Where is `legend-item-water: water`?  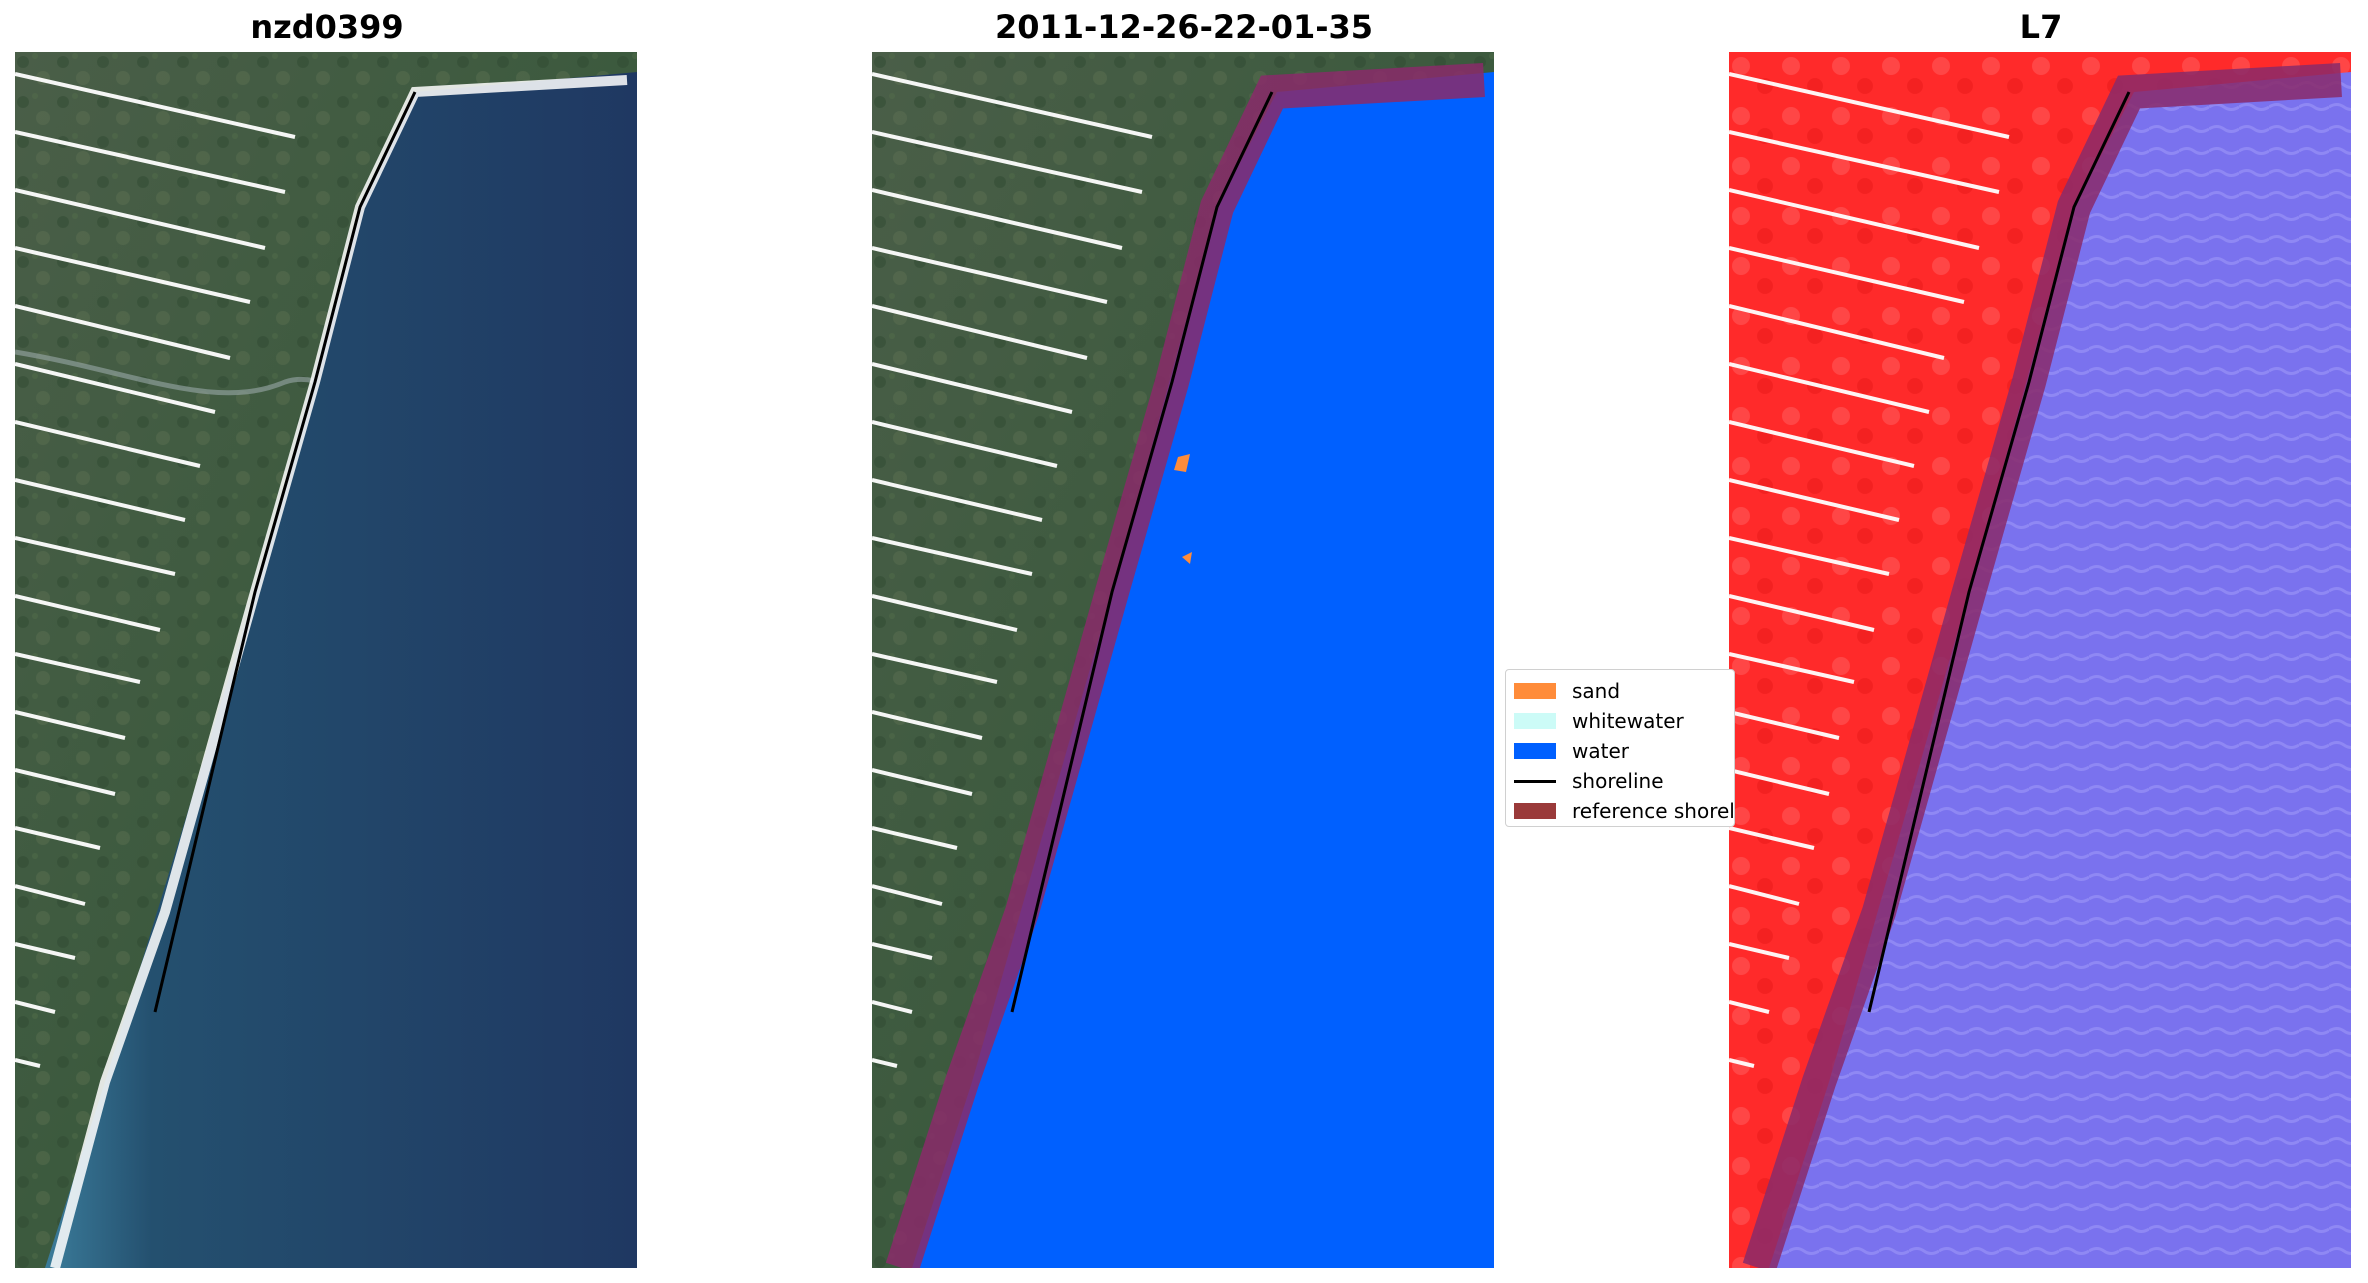
legend-item-water: water is located at coordinates (1620, 751).